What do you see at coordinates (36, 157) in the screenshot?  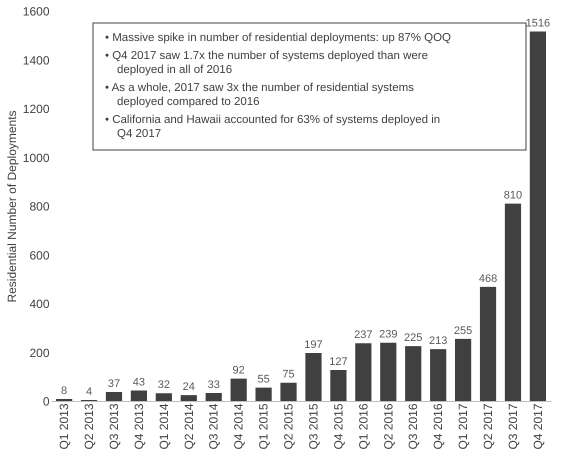 I see `y-tick-label: 1000` at bounding box center [36, 157].